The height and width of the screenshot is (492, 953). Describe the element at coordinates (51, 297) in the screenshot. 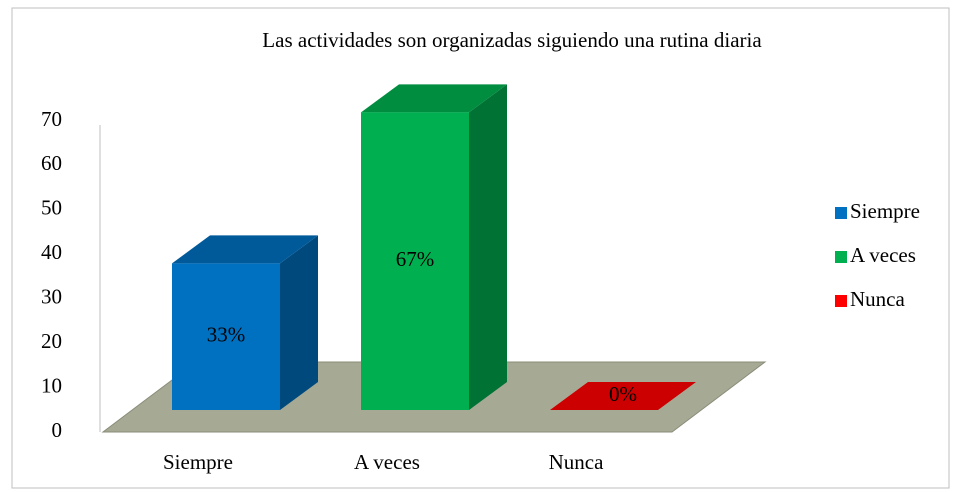

I see `y-tick-label: 30` at that location.